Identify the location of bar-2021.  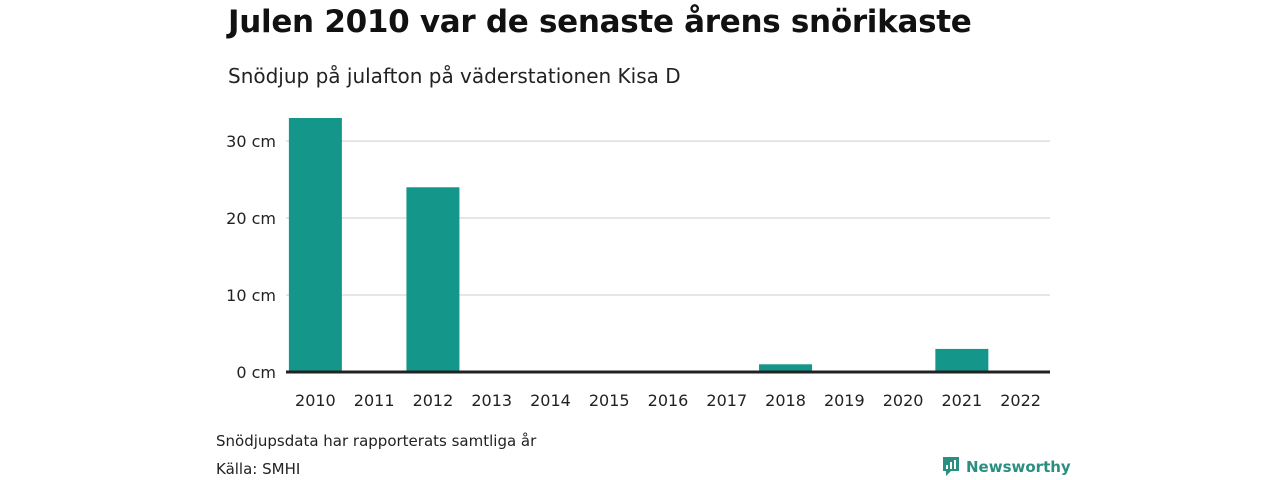
(962, 360).